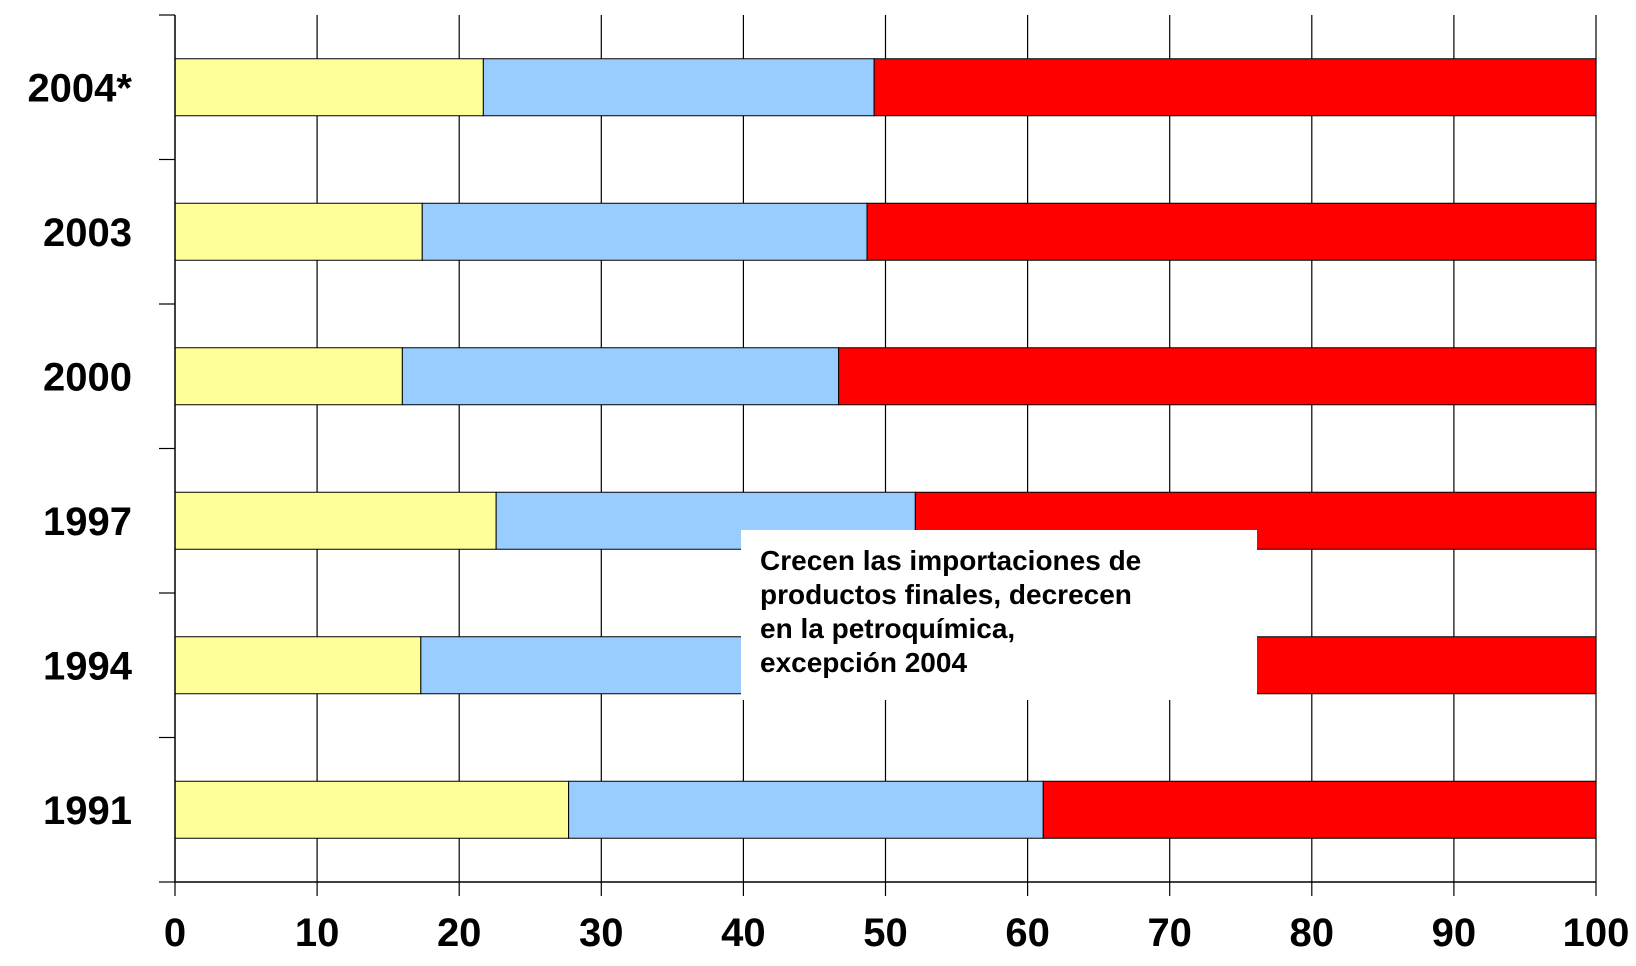 Image resolution: width=1636 pixels, height=966 pixels. Describe the element at coordinates (87, 377) in the screenshot. I see `category-label: 2000` at that location.